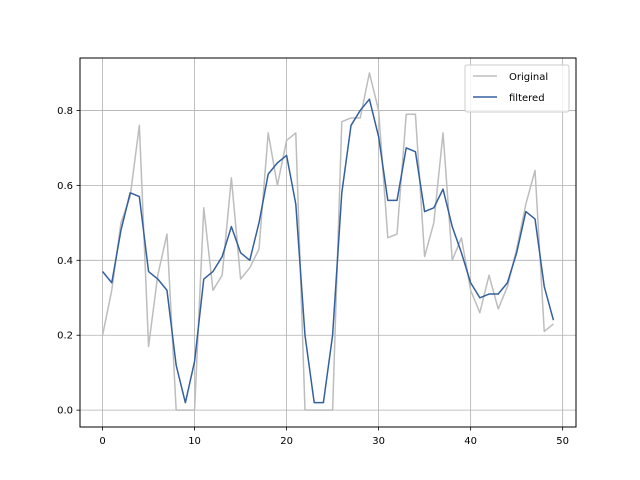  Describe the element at coordinates (562, 441) in the screenshot. I see `x-tick-label: 50` at that location.